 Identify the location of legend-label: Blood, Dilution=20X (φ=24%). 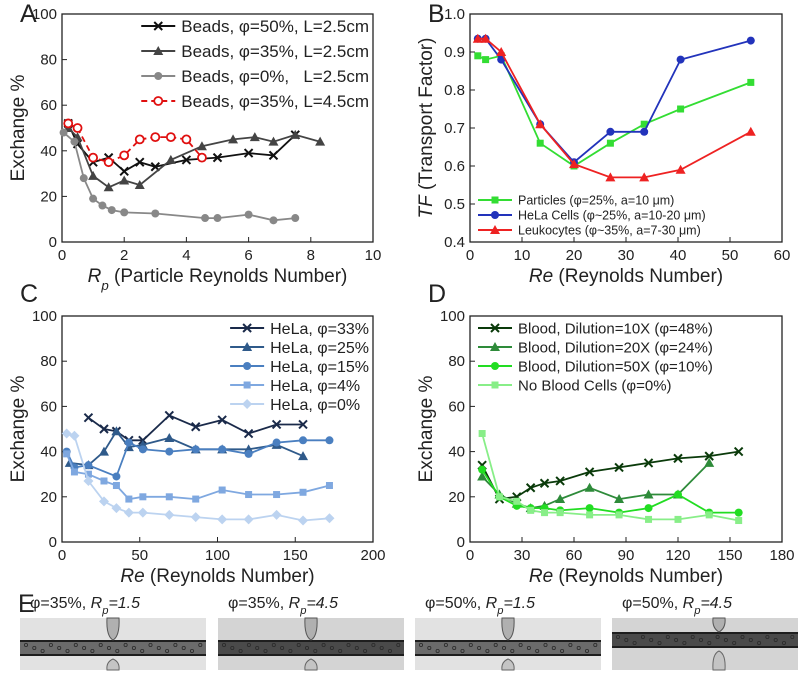
(615, 347).